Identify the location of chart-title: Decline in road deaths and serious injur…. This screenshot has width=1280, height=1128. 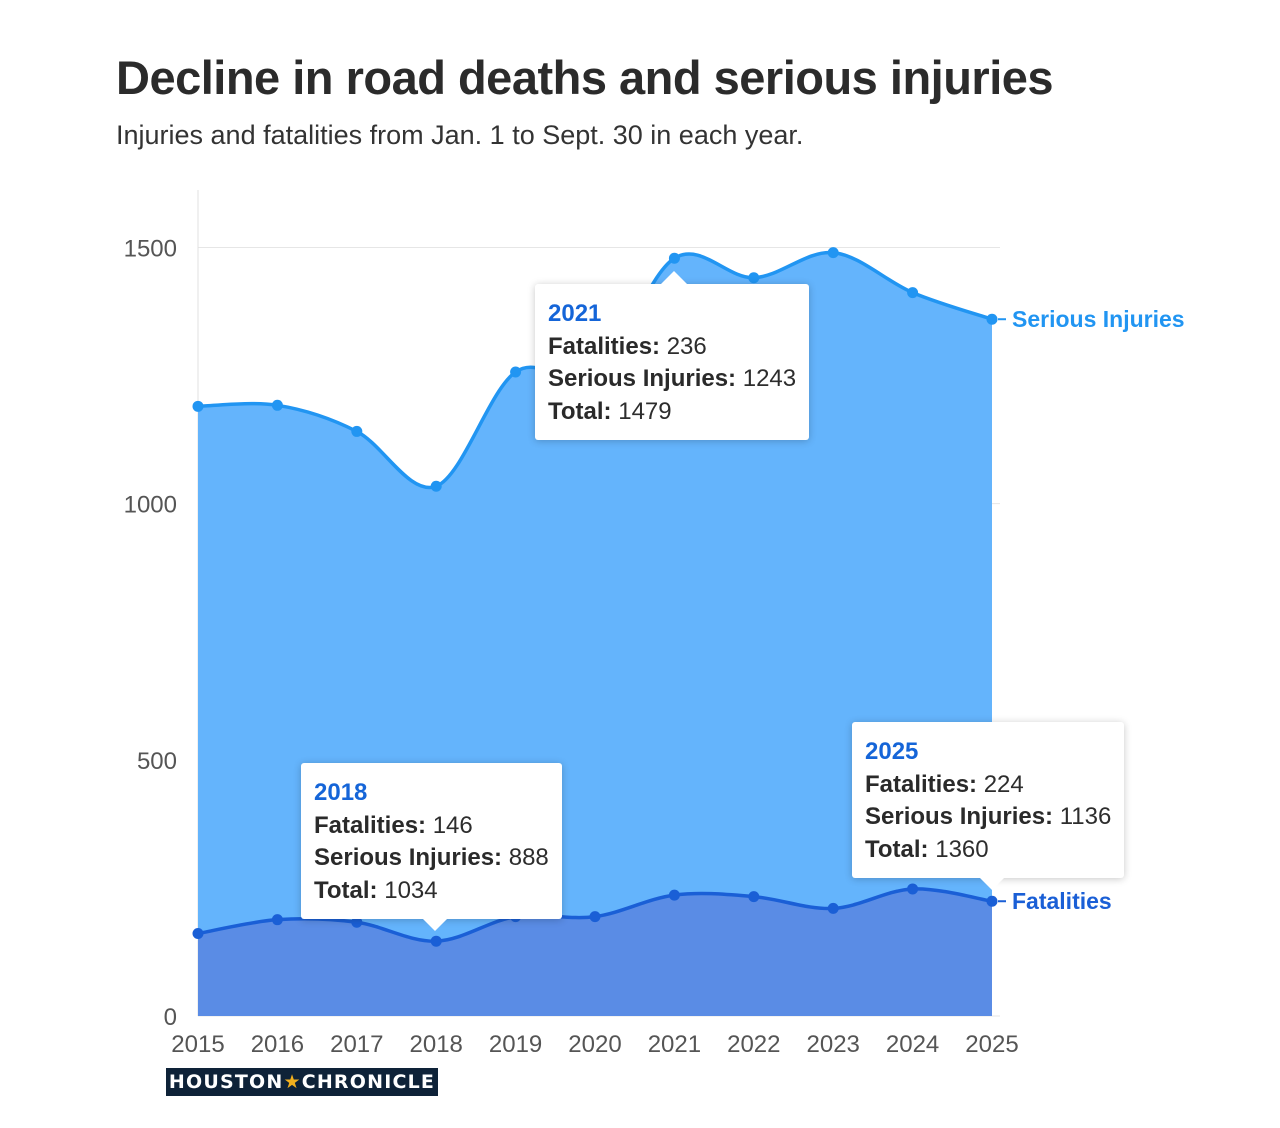
(585, 77).